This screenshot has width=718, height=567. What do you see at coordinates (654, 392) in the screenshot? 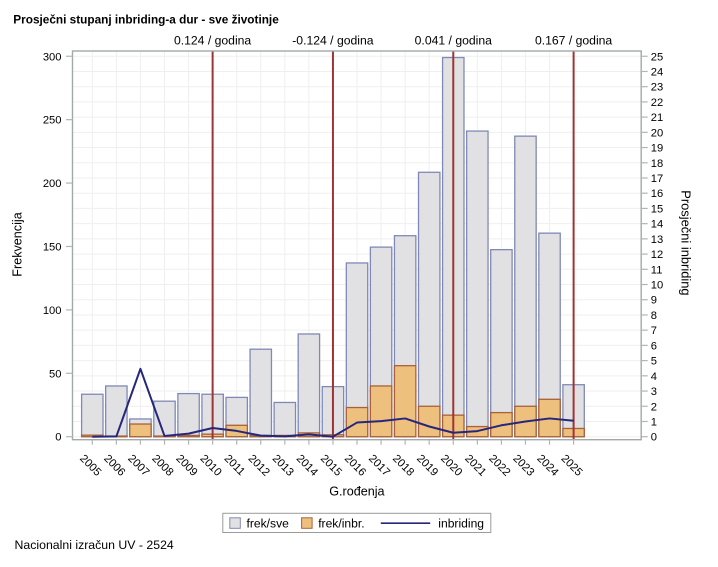
I see `svg-text: 3` at bounding box center [654, 392].